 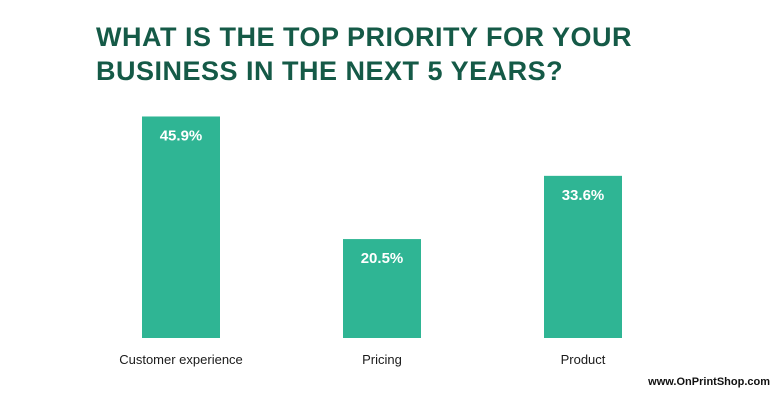 I want to click on bar-value-label: 20.5%, so click(x=382, y=258).